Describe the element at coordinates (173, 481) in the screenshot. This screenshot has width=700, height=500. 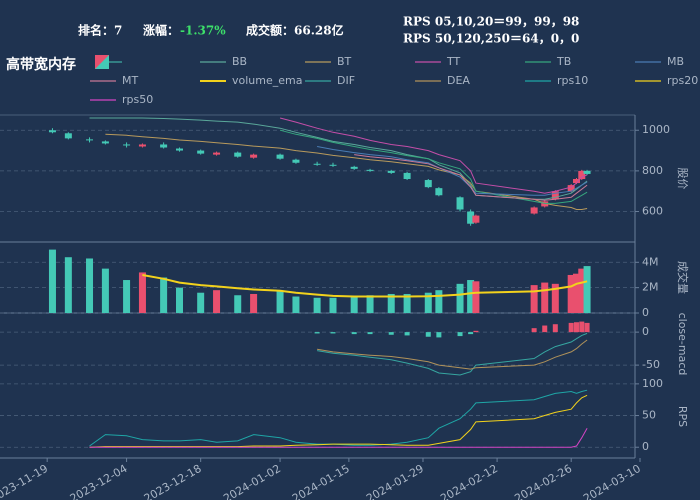
I see `x-tick-label: 2023-12-18` at that location.